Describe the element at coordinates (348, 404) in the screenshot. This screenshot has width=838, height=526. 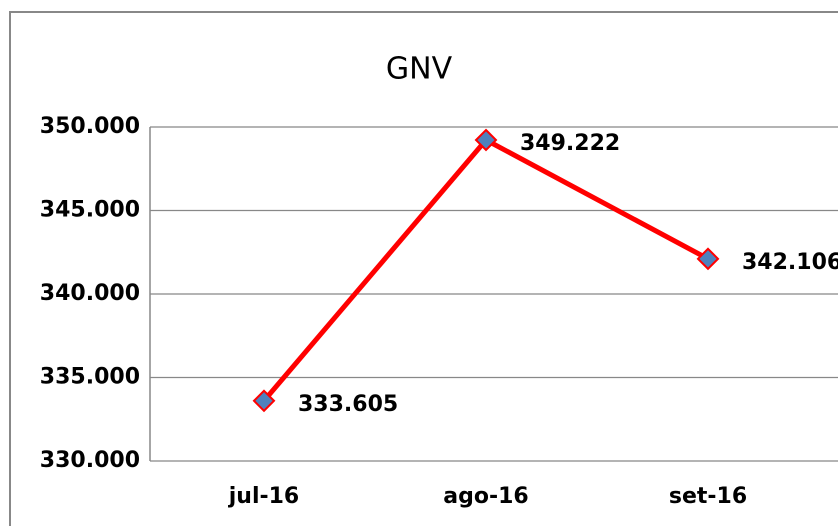
I see `data-label: 333.605` at that location.